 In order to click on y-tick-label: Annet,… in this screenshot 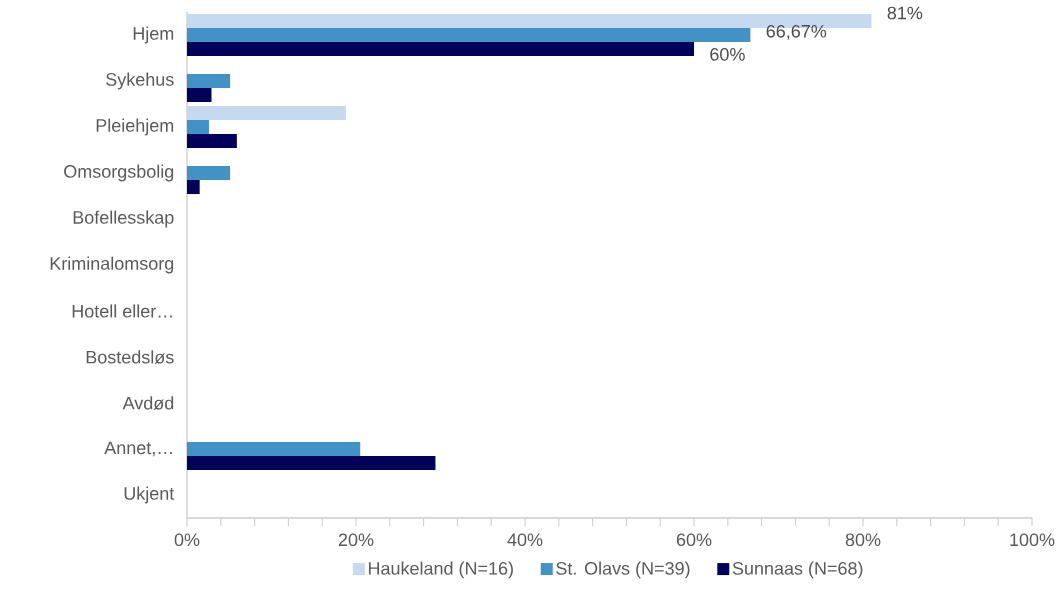, I will do `click(138, 449)`.